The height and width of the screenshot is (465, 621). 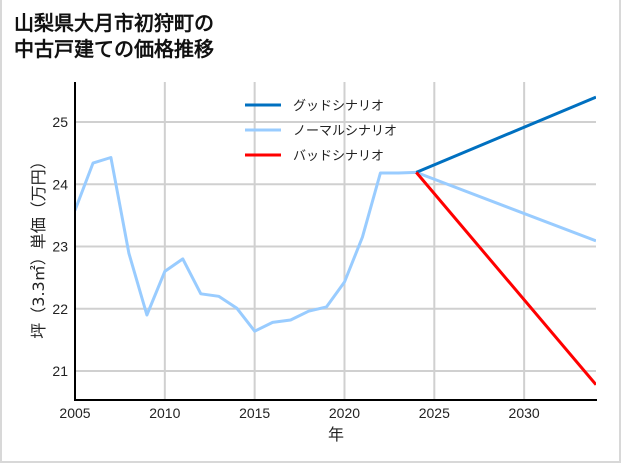 I want to click on x-tick-label: 2025, so click(x=434, y=413).